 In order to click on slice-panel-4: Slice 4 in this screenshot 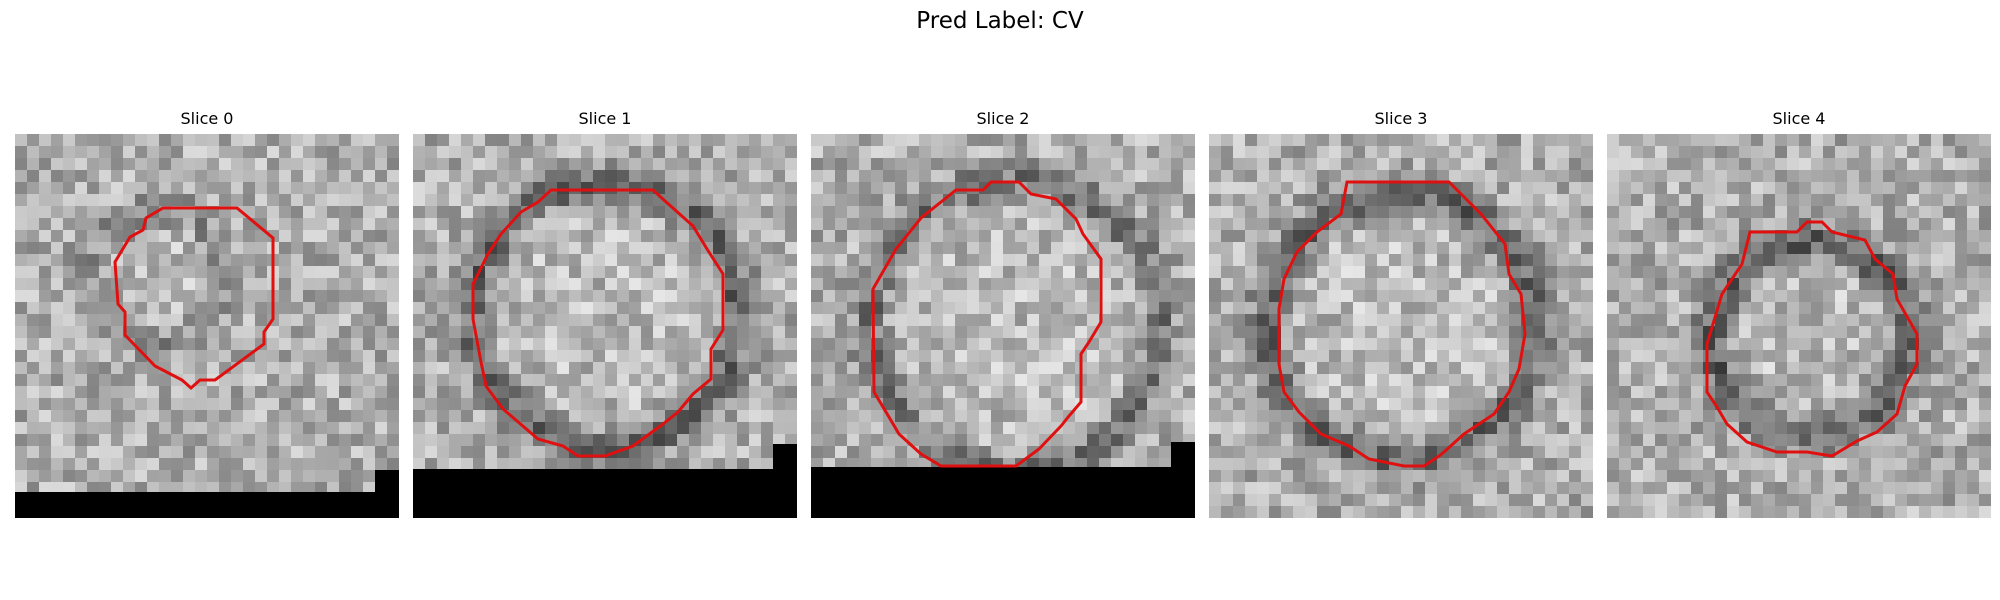, I will do `click(1799, 313)`.